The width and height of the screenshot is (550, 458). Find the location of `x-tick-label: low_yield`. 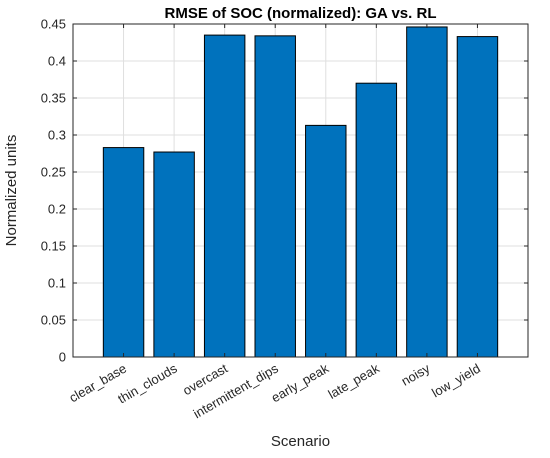

x-tick-label: low_yield is located at coordinates (456, 381).